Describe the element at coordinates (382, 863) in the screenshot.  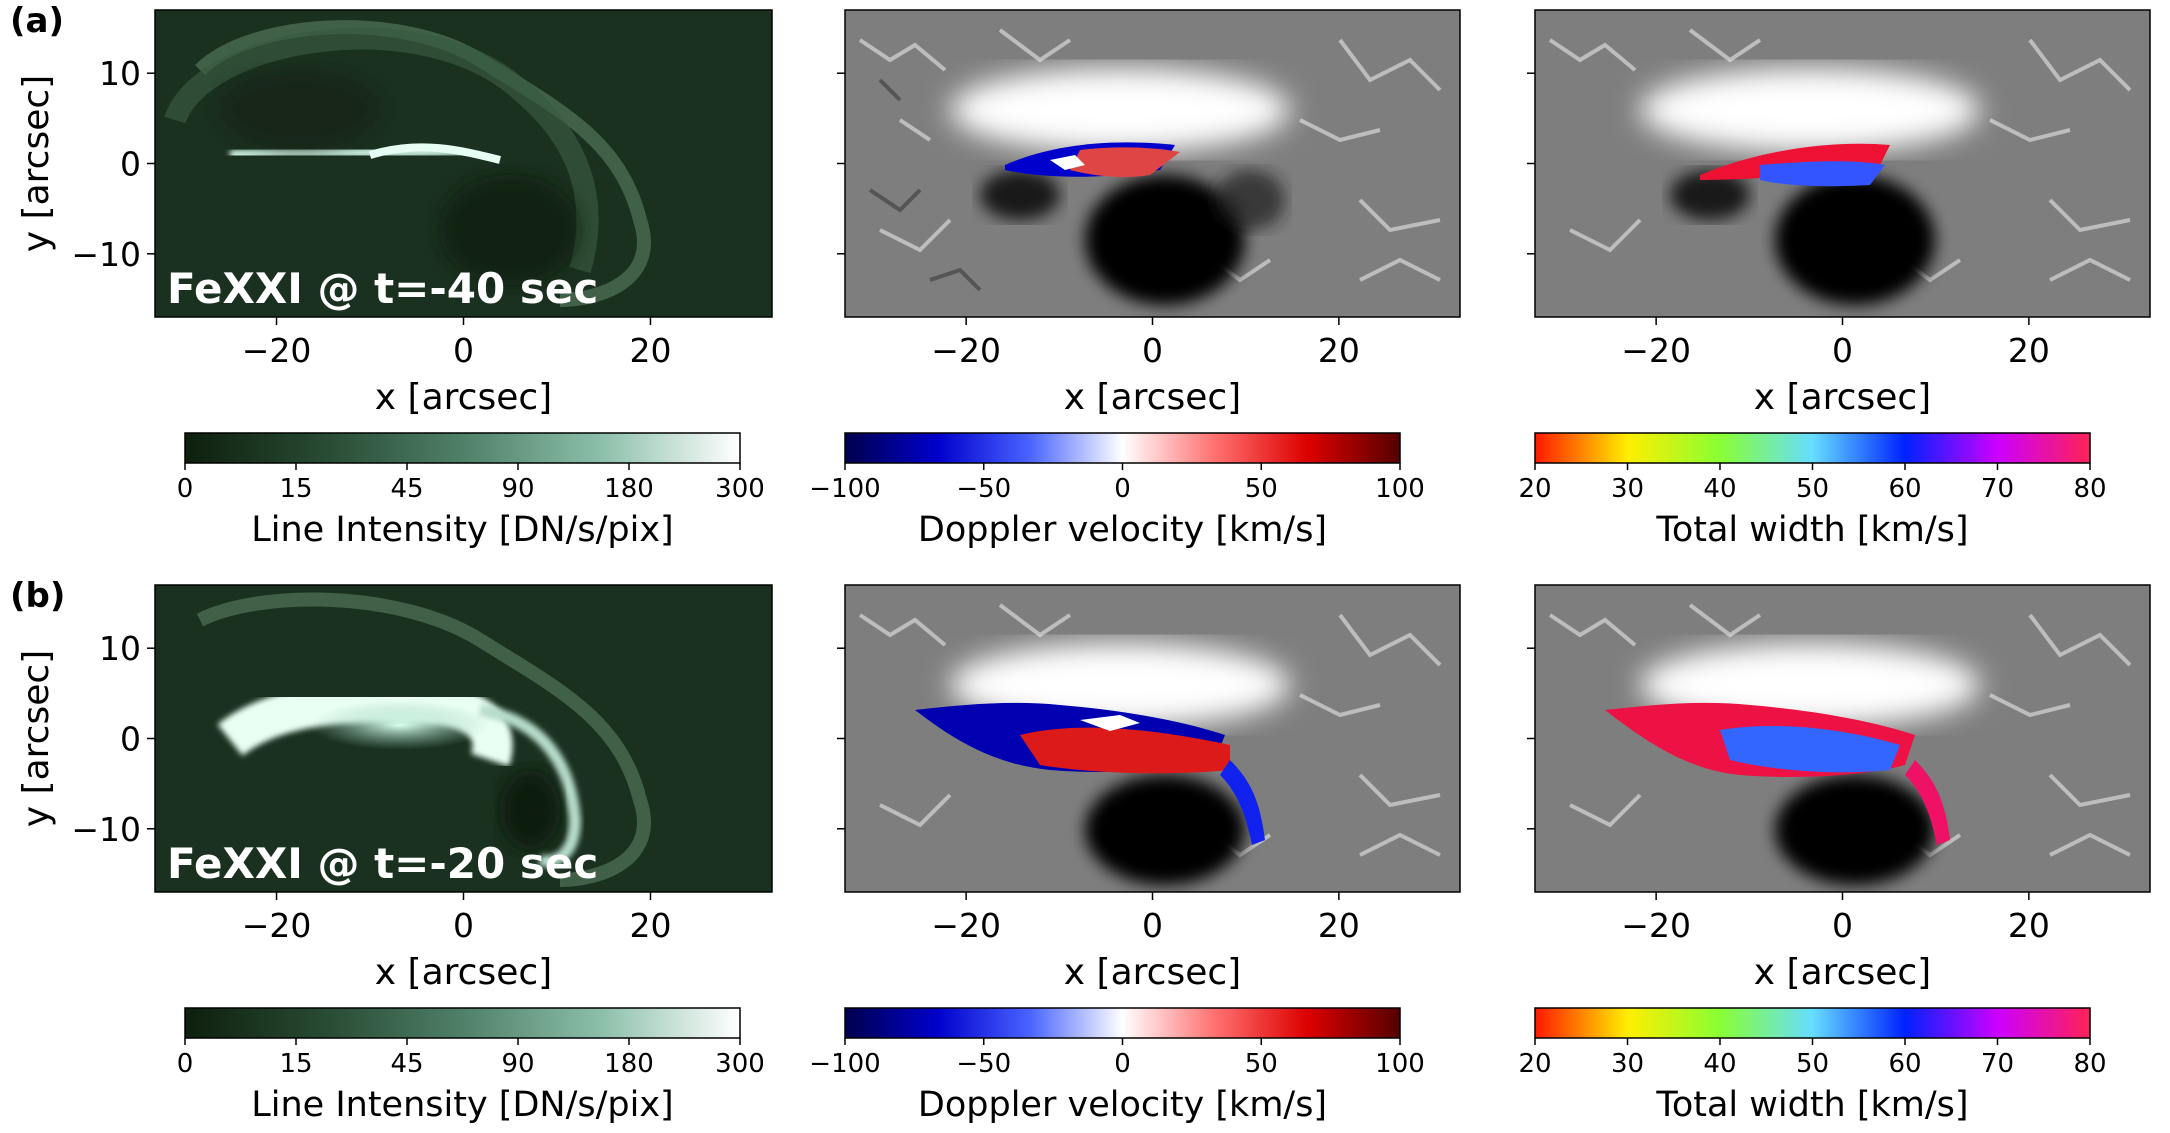
I see `panel-annotation: FeXXI @ t=-20 sec` at that location.